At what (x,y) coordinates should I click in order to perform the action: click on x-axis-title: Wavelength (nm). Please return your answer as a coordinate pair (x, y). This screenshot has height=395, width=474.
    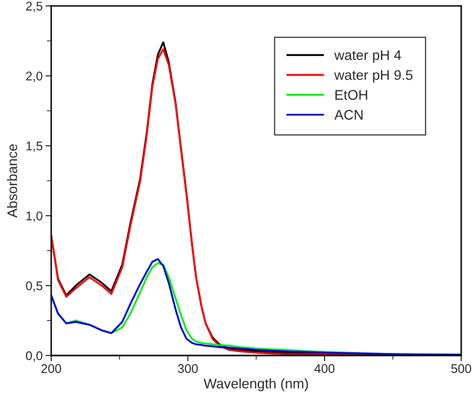
    Looking at the image, I should click on (256, 385).